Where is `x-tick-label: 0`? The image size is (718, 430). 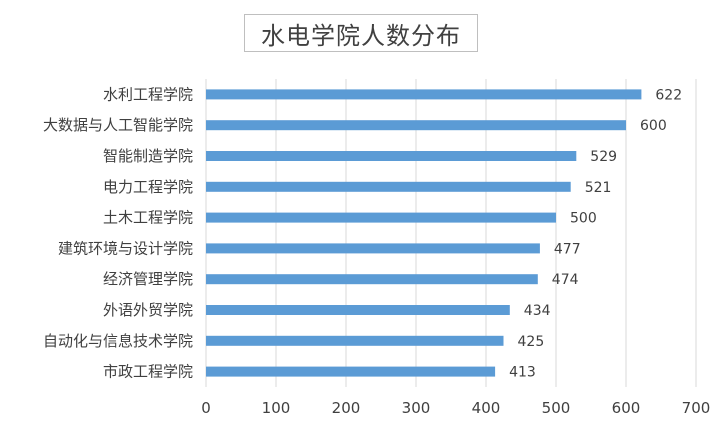
x-tick-label: 0 is located at coordinates (206, 408).